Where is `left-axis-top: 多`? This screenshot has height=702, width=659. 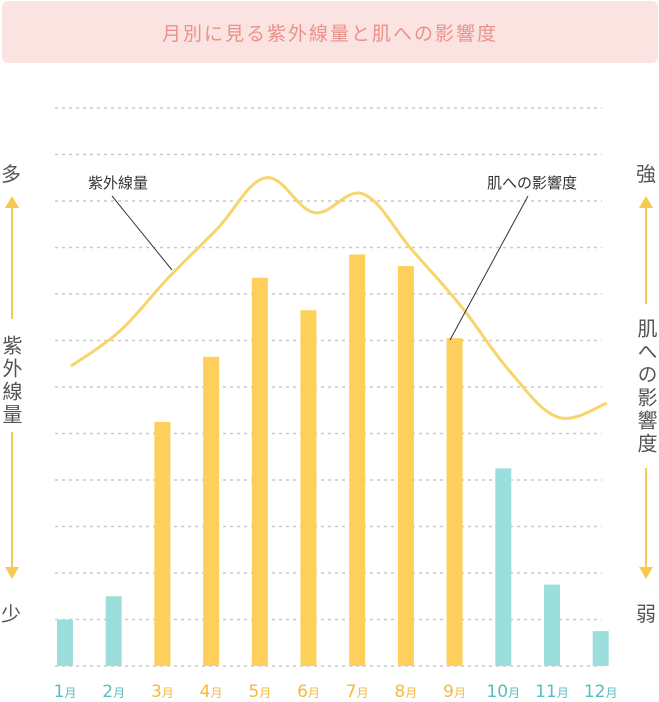
left-axis-top: 多 is located at coordinates (11, 172).